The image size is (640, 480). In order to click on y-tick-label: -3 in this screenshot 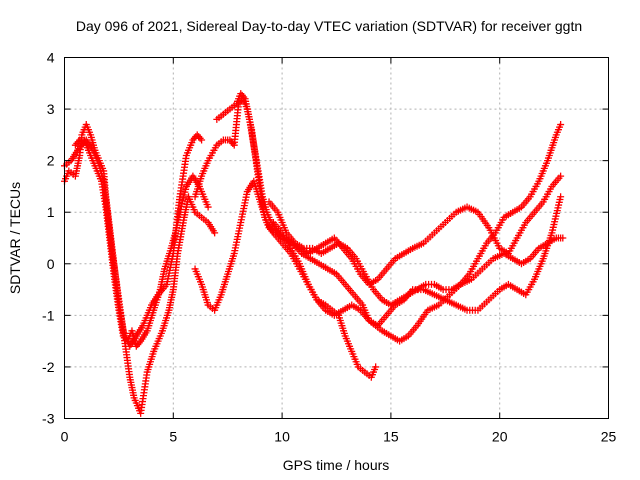, I will do `click(48, 419)`.